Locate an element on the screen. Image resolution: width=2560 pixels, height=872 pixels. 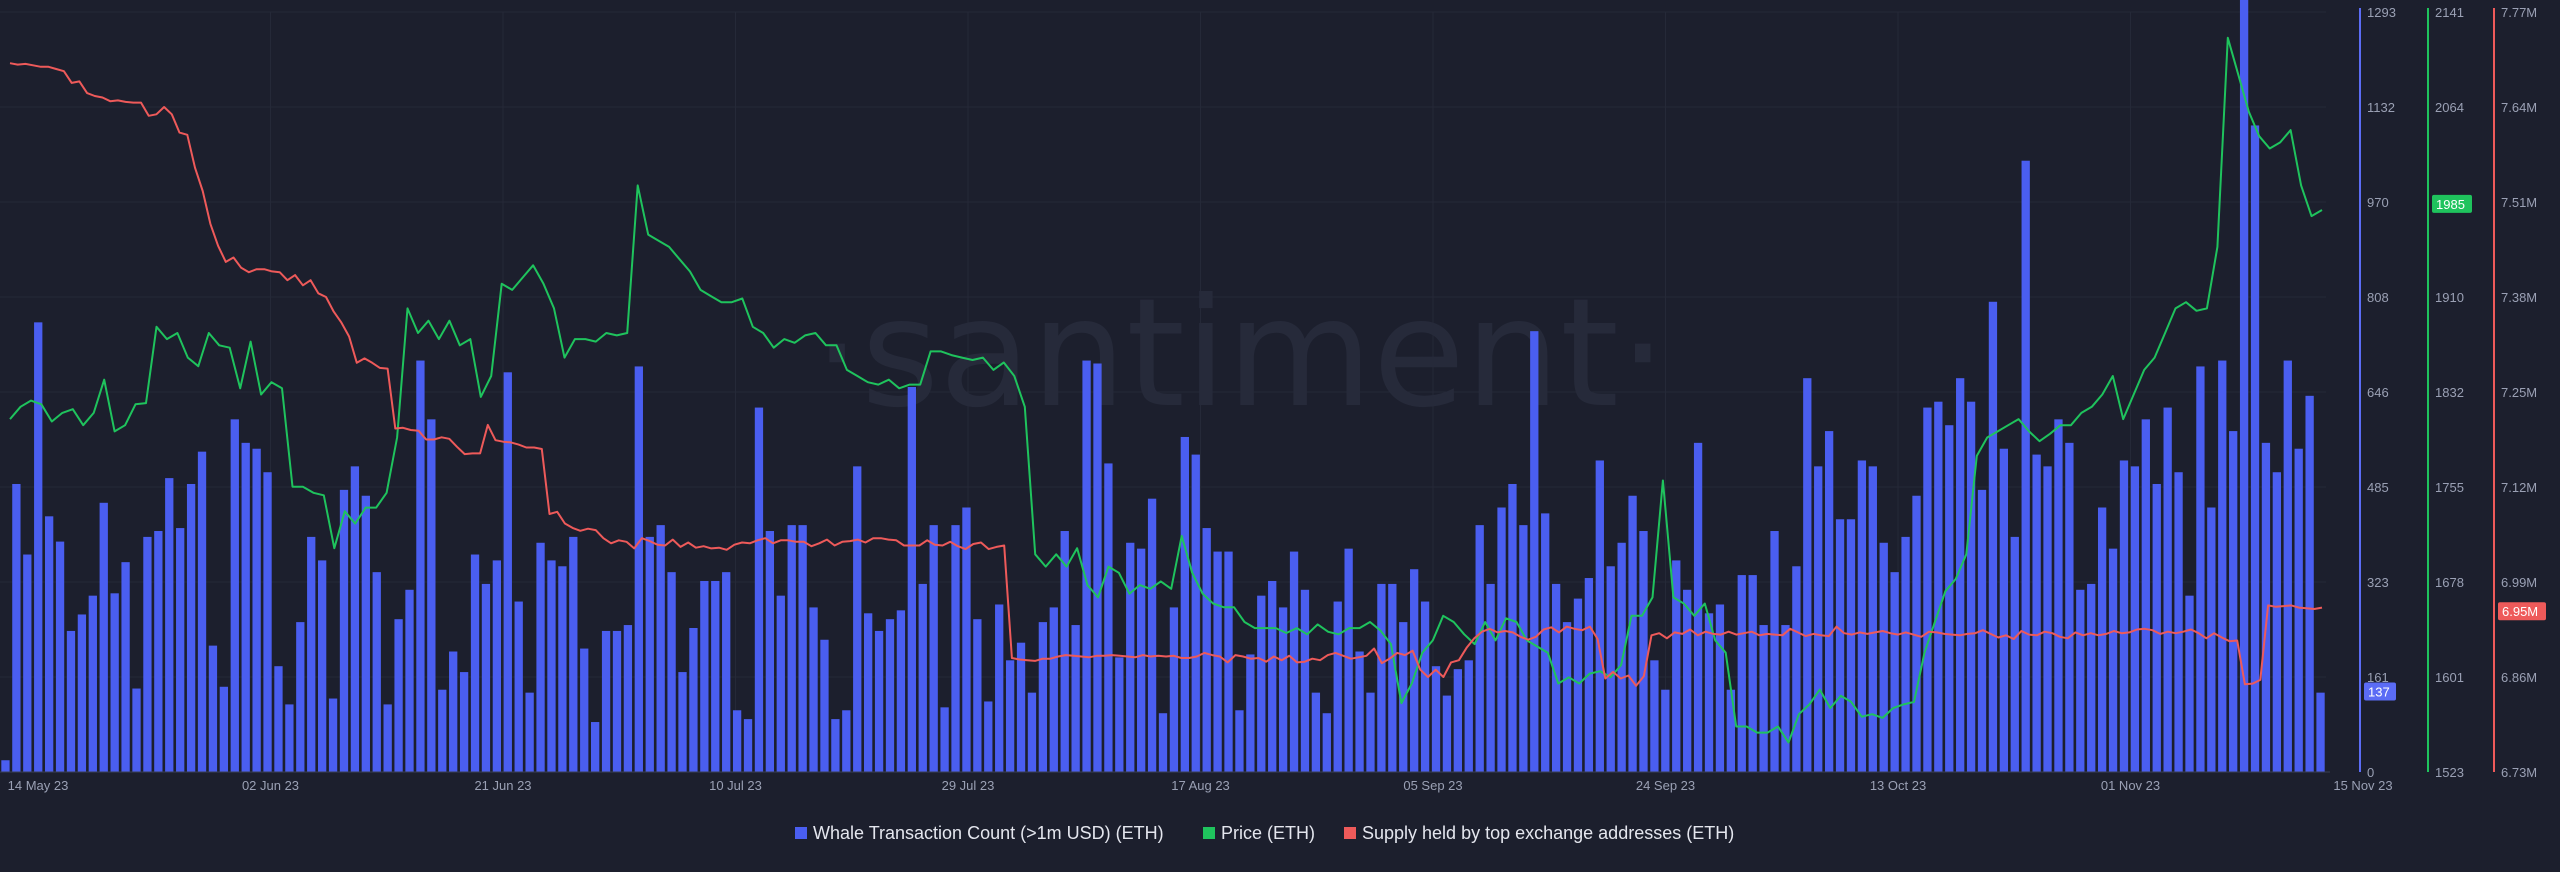
supply-tick-label: 7.38M is located at coordinates (2519, 297).